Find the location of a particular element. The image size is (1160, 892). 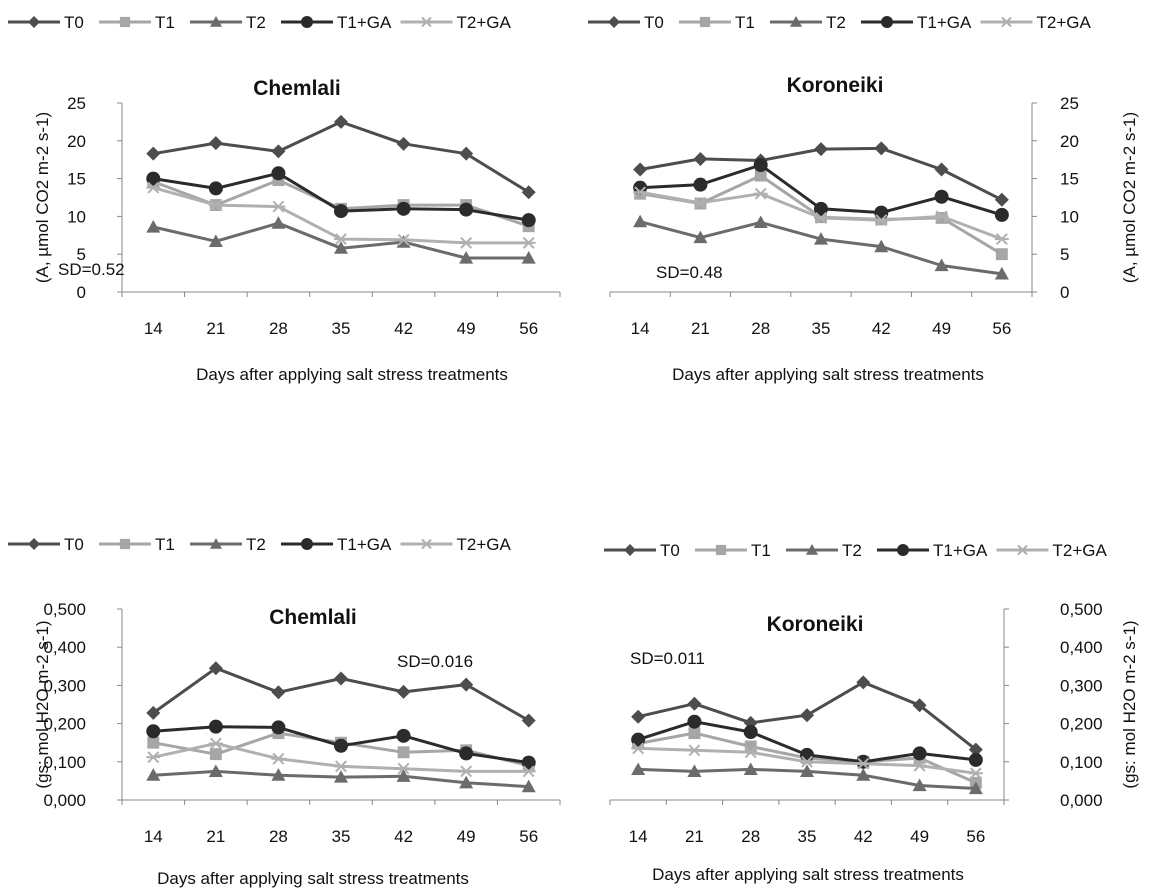

y-tick-label: 0,200 is located at coordinates (64, 724).